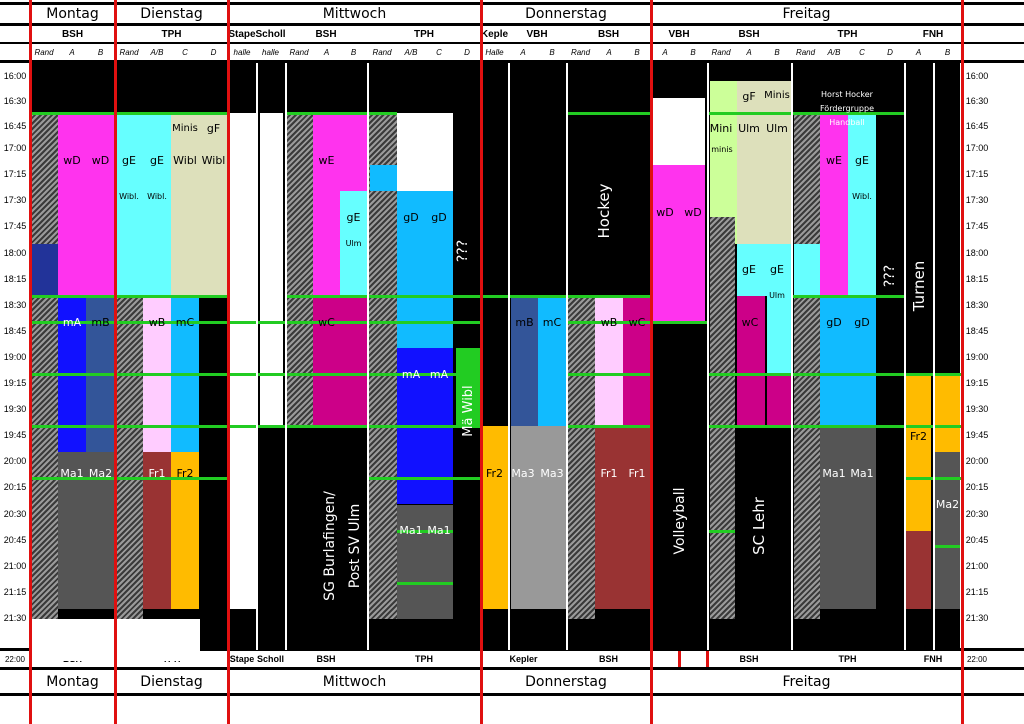 The height and width of the screenshot is (724, 1024). I want to click on hockey-label: Hockey, so click(604, 211).